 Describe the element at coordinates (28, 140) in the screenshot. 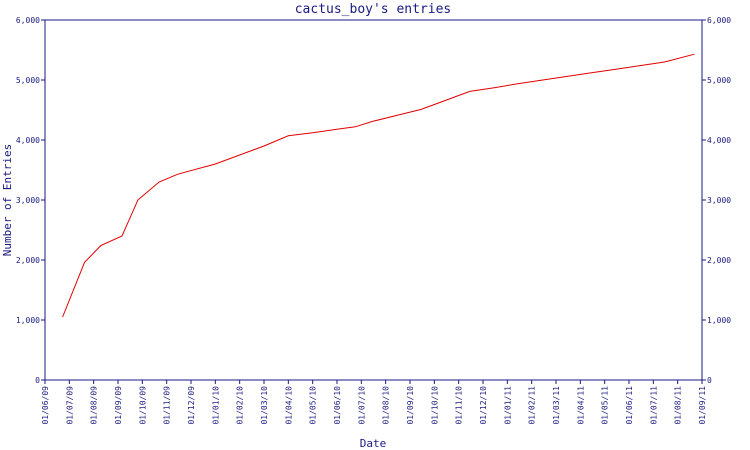

I see `y-tick-label: 4,000` at that location.